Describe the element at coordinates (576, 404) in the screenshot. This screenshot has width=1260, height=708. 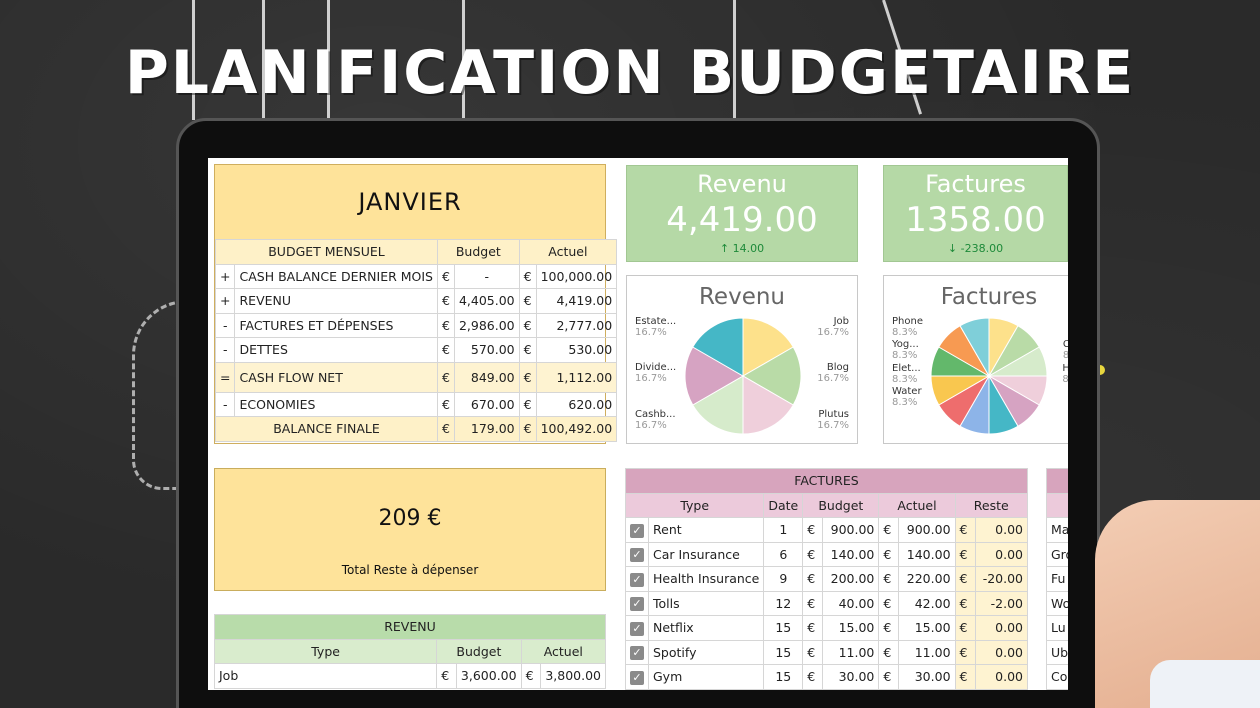
I see `actual-cell: 620.00` at that location.